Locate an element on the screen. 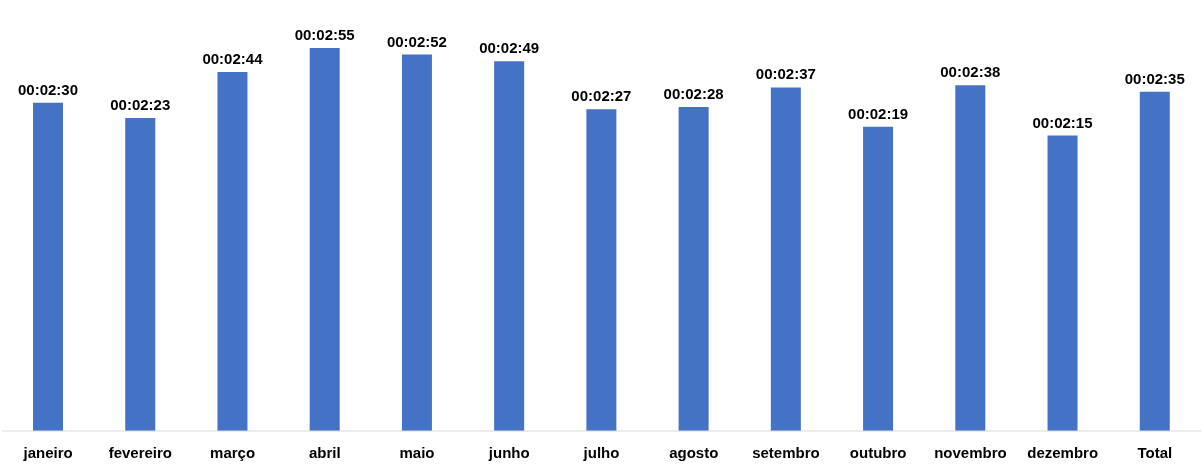 The width and height of the screenshot is (1203, 469). data-label: 00:02:23 is located at coordinates (140, 105).